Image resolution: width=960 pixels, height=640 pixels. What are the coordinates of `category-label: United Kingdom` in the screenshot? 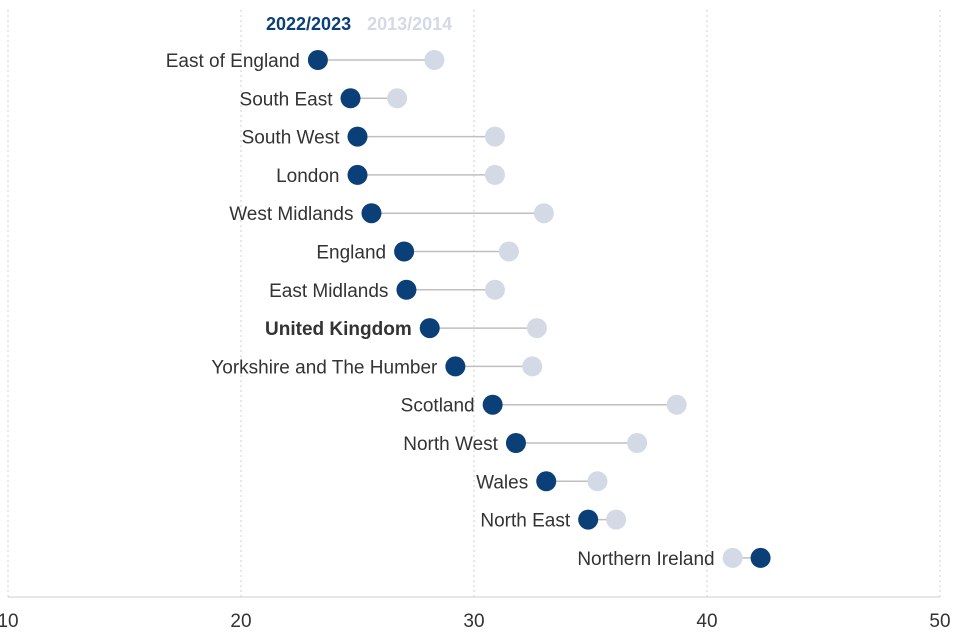 It's located at (338, 329).